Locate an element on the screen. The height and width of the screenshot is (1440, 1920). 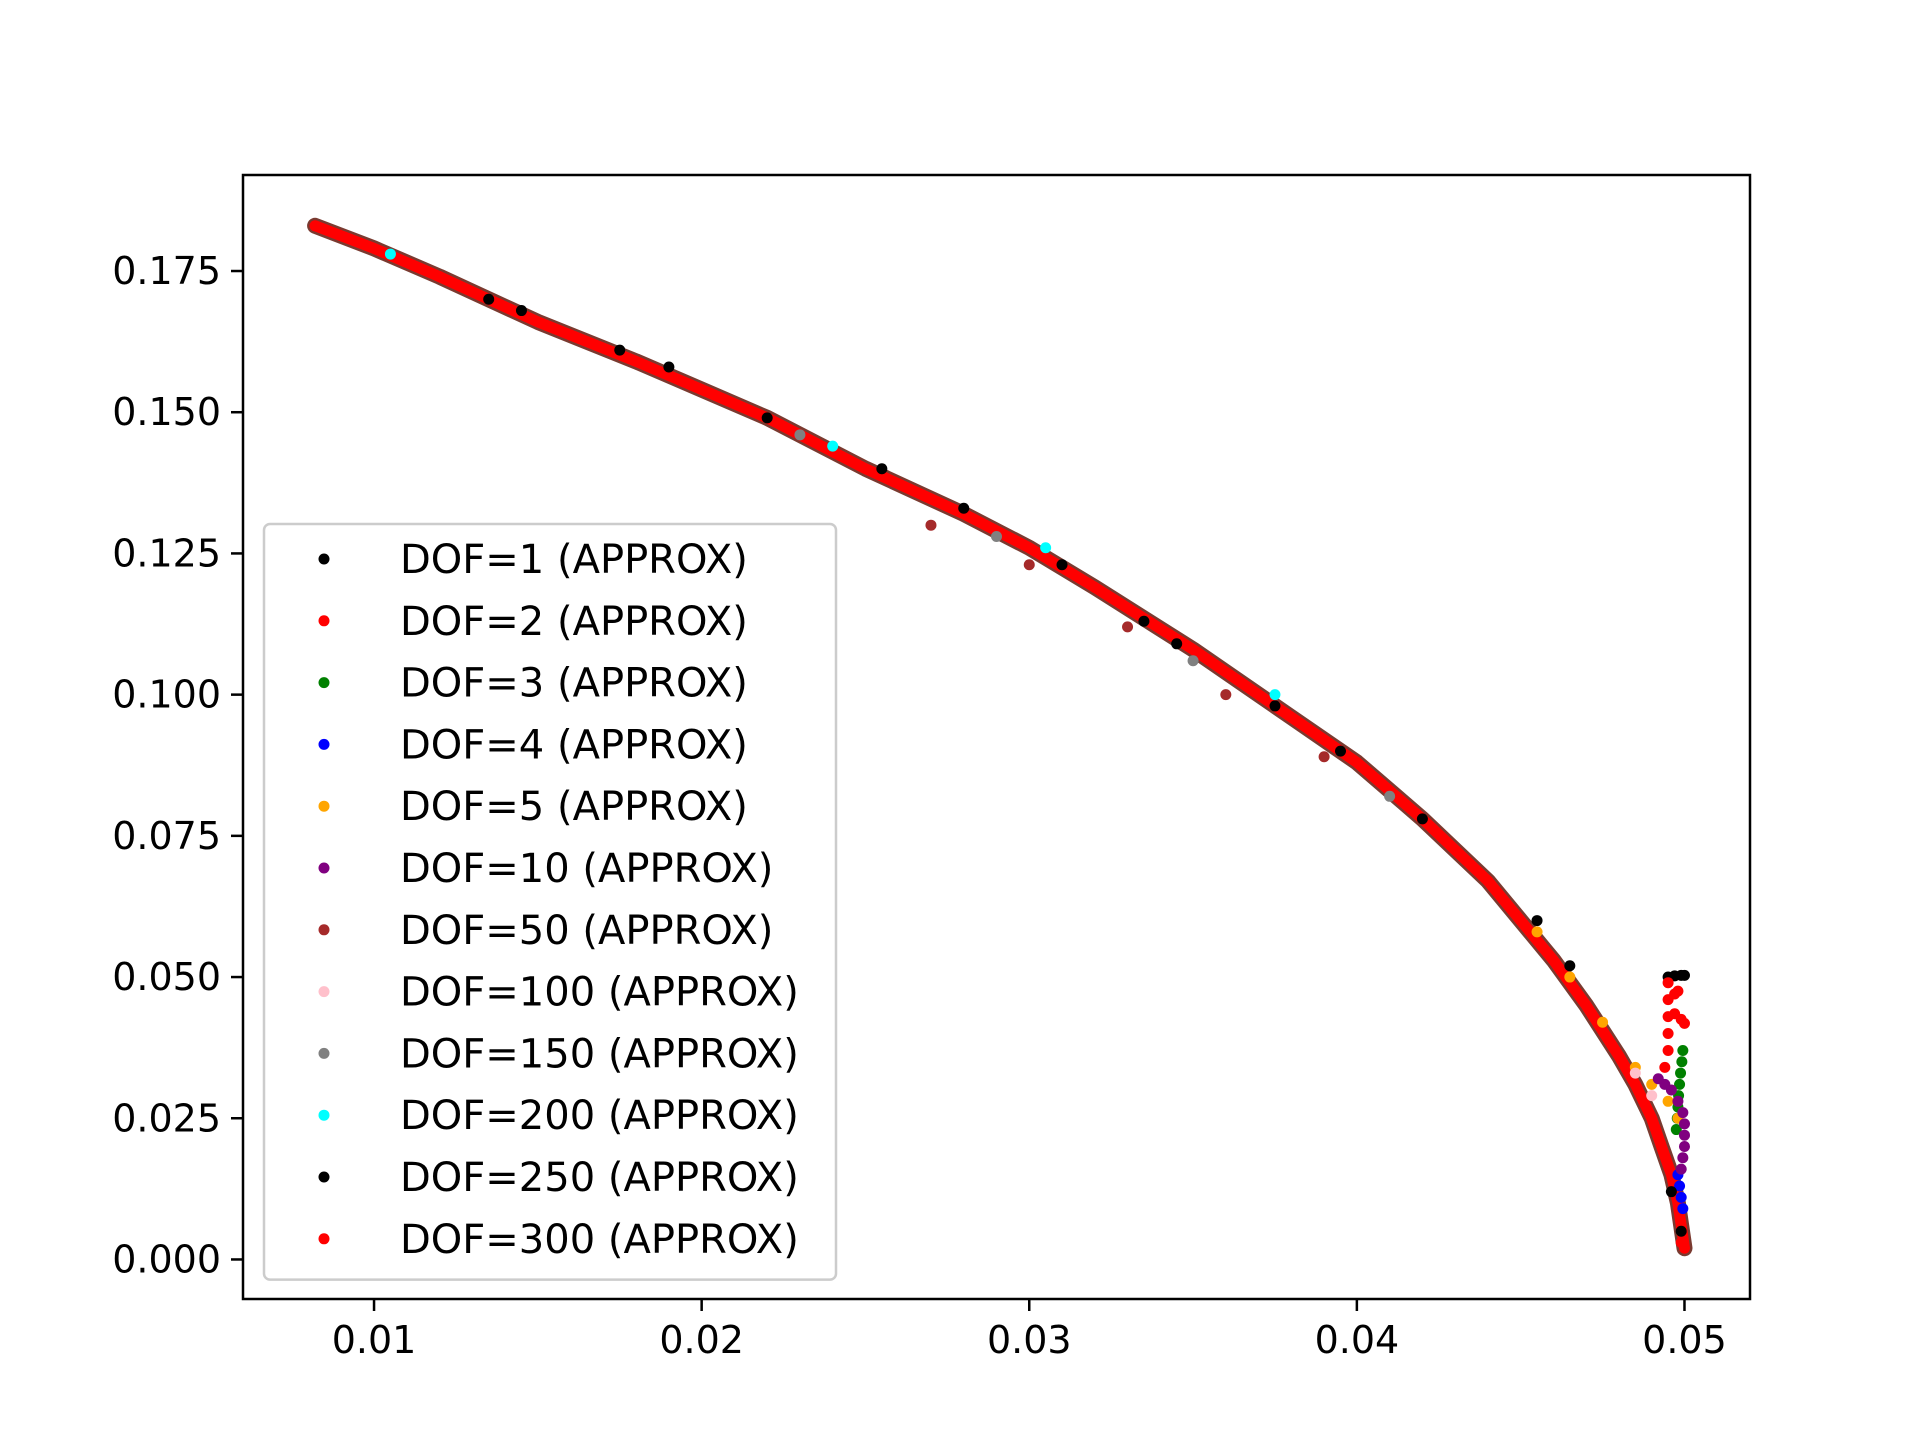
y-tick-label-1: 0.025 is located at coordinates (166, 1118).